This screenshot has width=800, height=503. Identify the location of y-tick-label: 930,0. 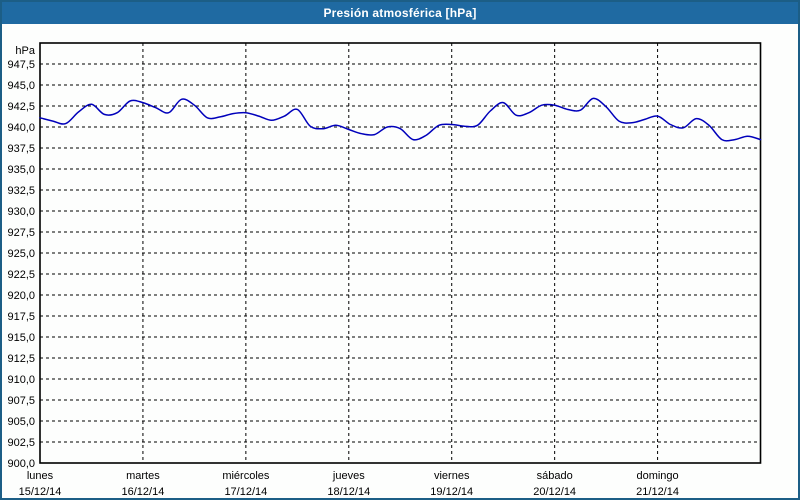
(21, 212).